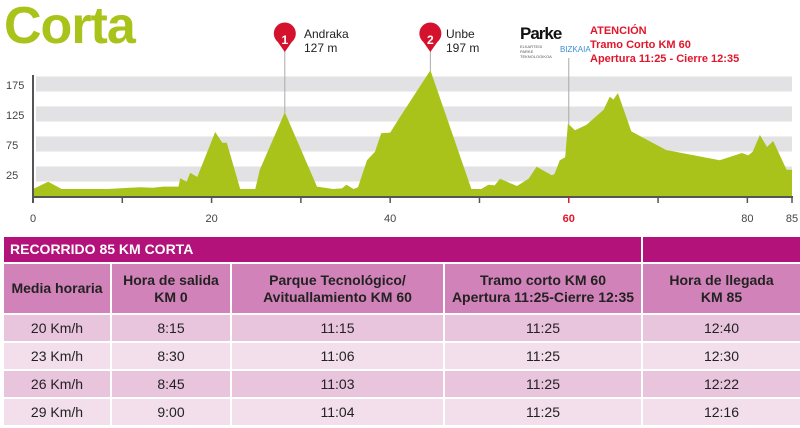 The height and width of the screenshot is (428, 800). Describe the element at coordinates (430, 40) in the screenshot. I see `marker-number: 2` at that location.